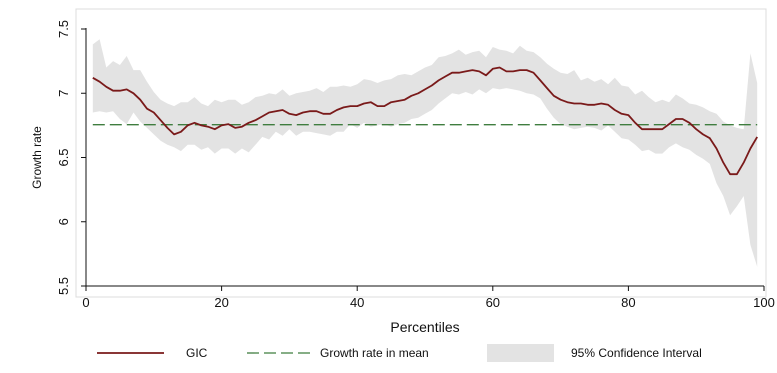 The width and height of the screenshot is (777, 373). What do you see at coordinates (37, 157) in the screenshot?
I see `y-axis-title: Growth rate` at bounding box center [37, 157].